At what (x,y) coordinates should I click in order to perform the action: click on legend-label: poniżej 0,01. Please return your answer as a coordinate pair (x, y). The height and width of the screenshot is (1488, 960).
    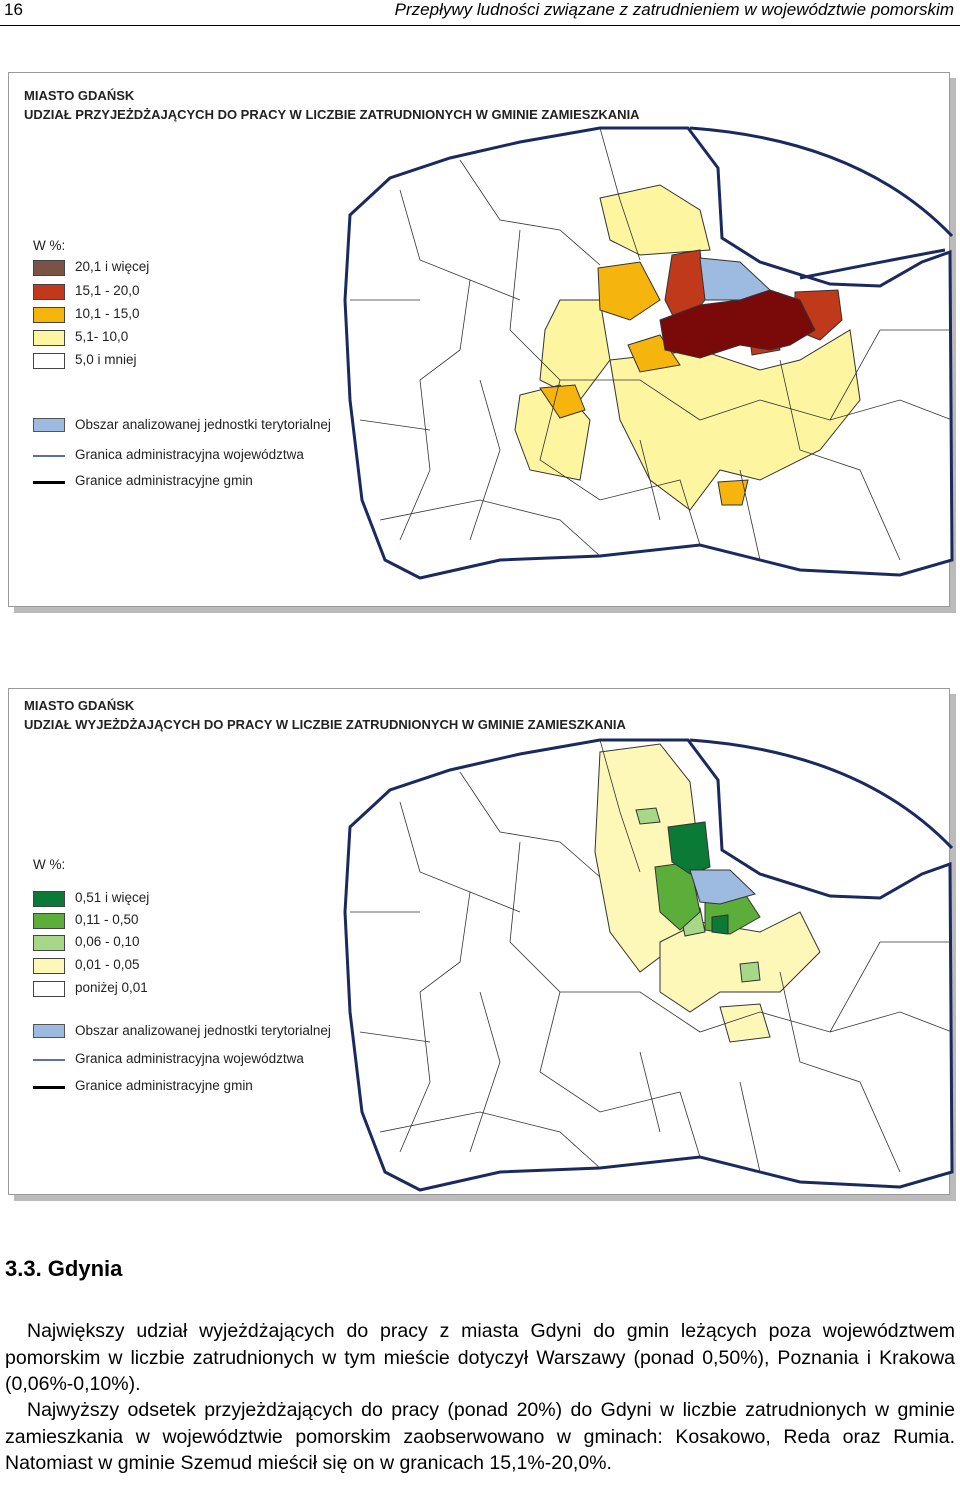
    Looking at the image, I should click on (111, 987).